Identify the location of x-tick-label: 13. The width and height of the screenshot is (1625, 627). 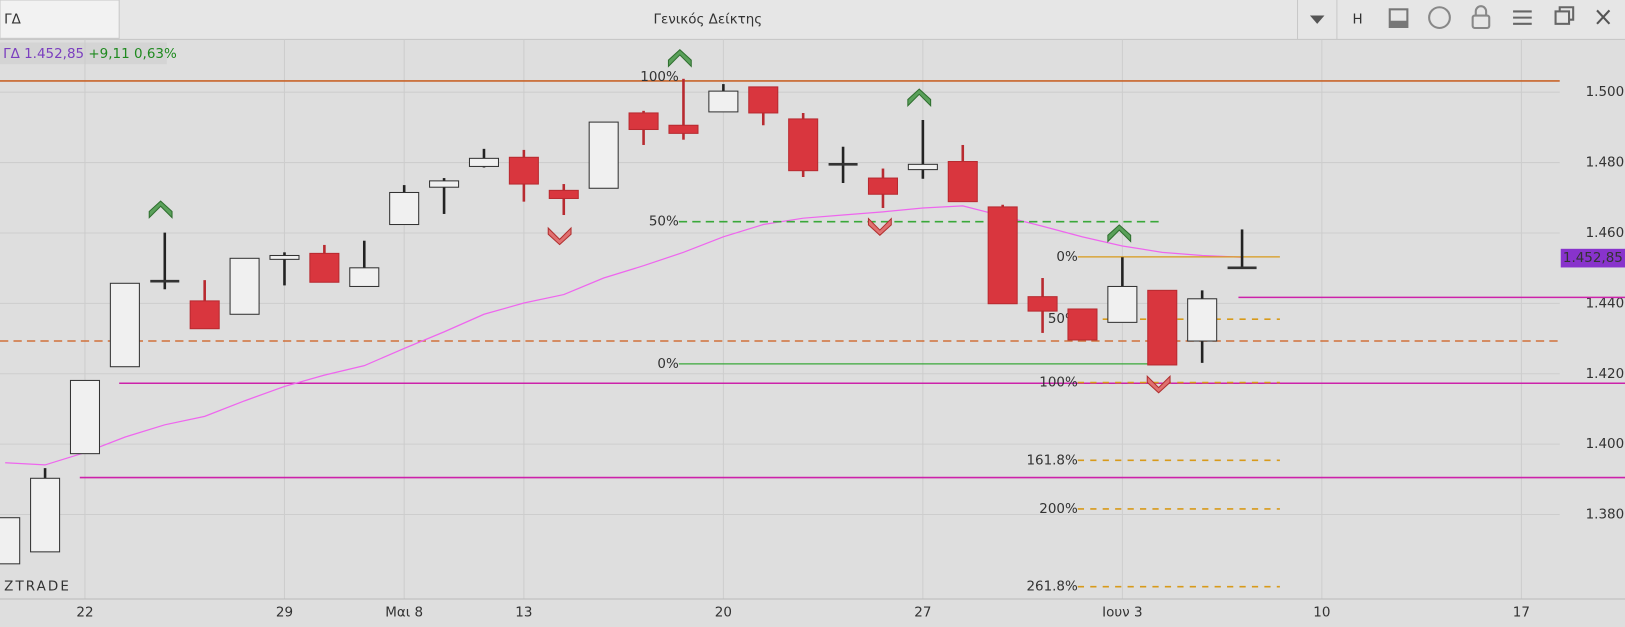
(523, 612).